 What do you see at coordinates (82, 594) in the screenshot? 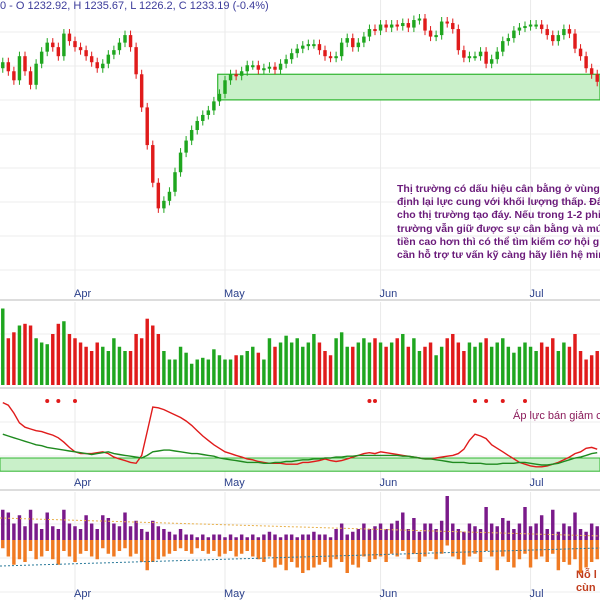
I see `month-label: Apr` at bounding box center [82, 594].